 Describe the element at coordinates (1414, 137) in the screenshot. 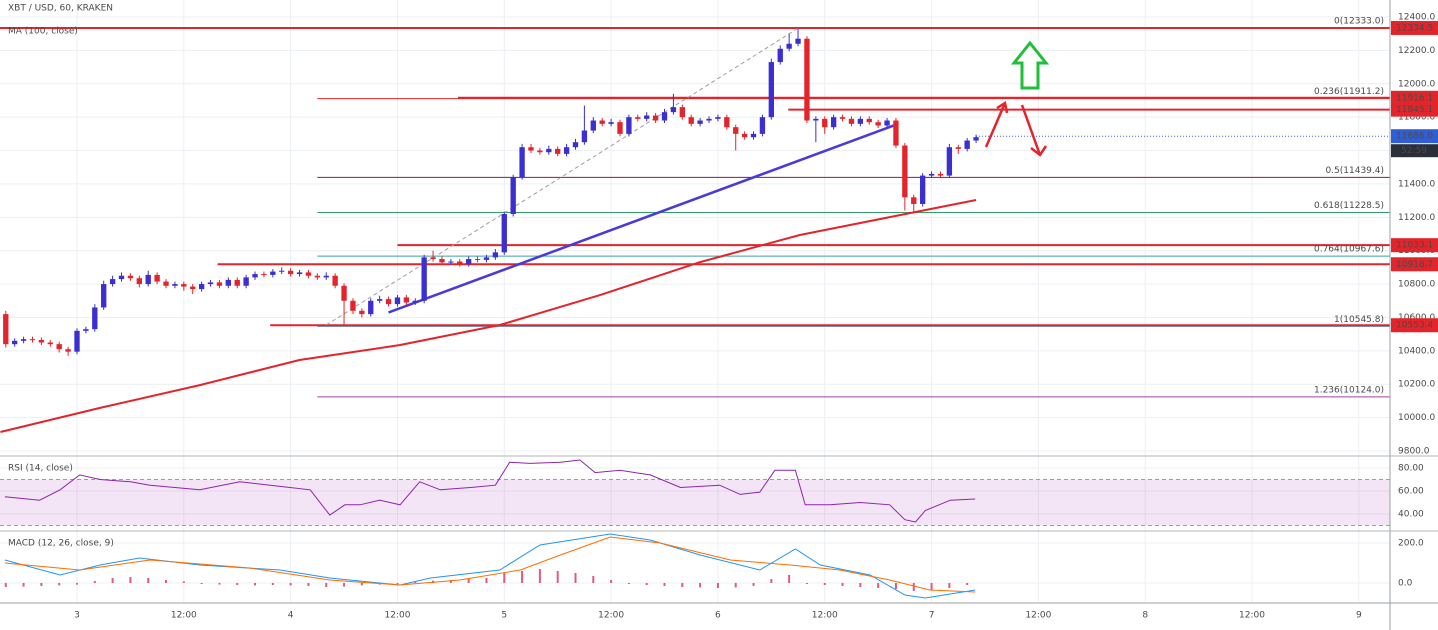

I see `last-price-label: 11686.0` at that location.